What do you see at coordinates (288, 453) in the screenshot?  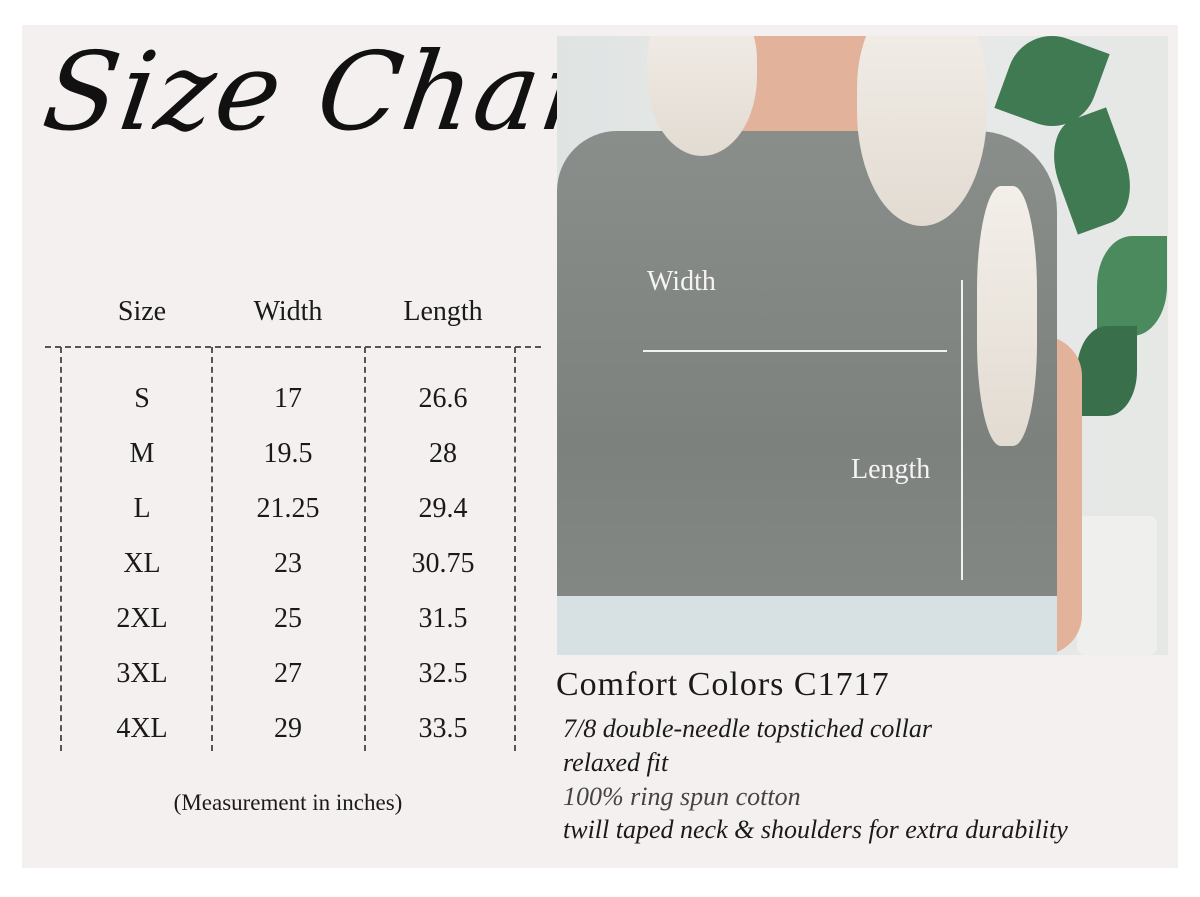 I see `width-cell: 19.5` at bounding box center [288, 453].